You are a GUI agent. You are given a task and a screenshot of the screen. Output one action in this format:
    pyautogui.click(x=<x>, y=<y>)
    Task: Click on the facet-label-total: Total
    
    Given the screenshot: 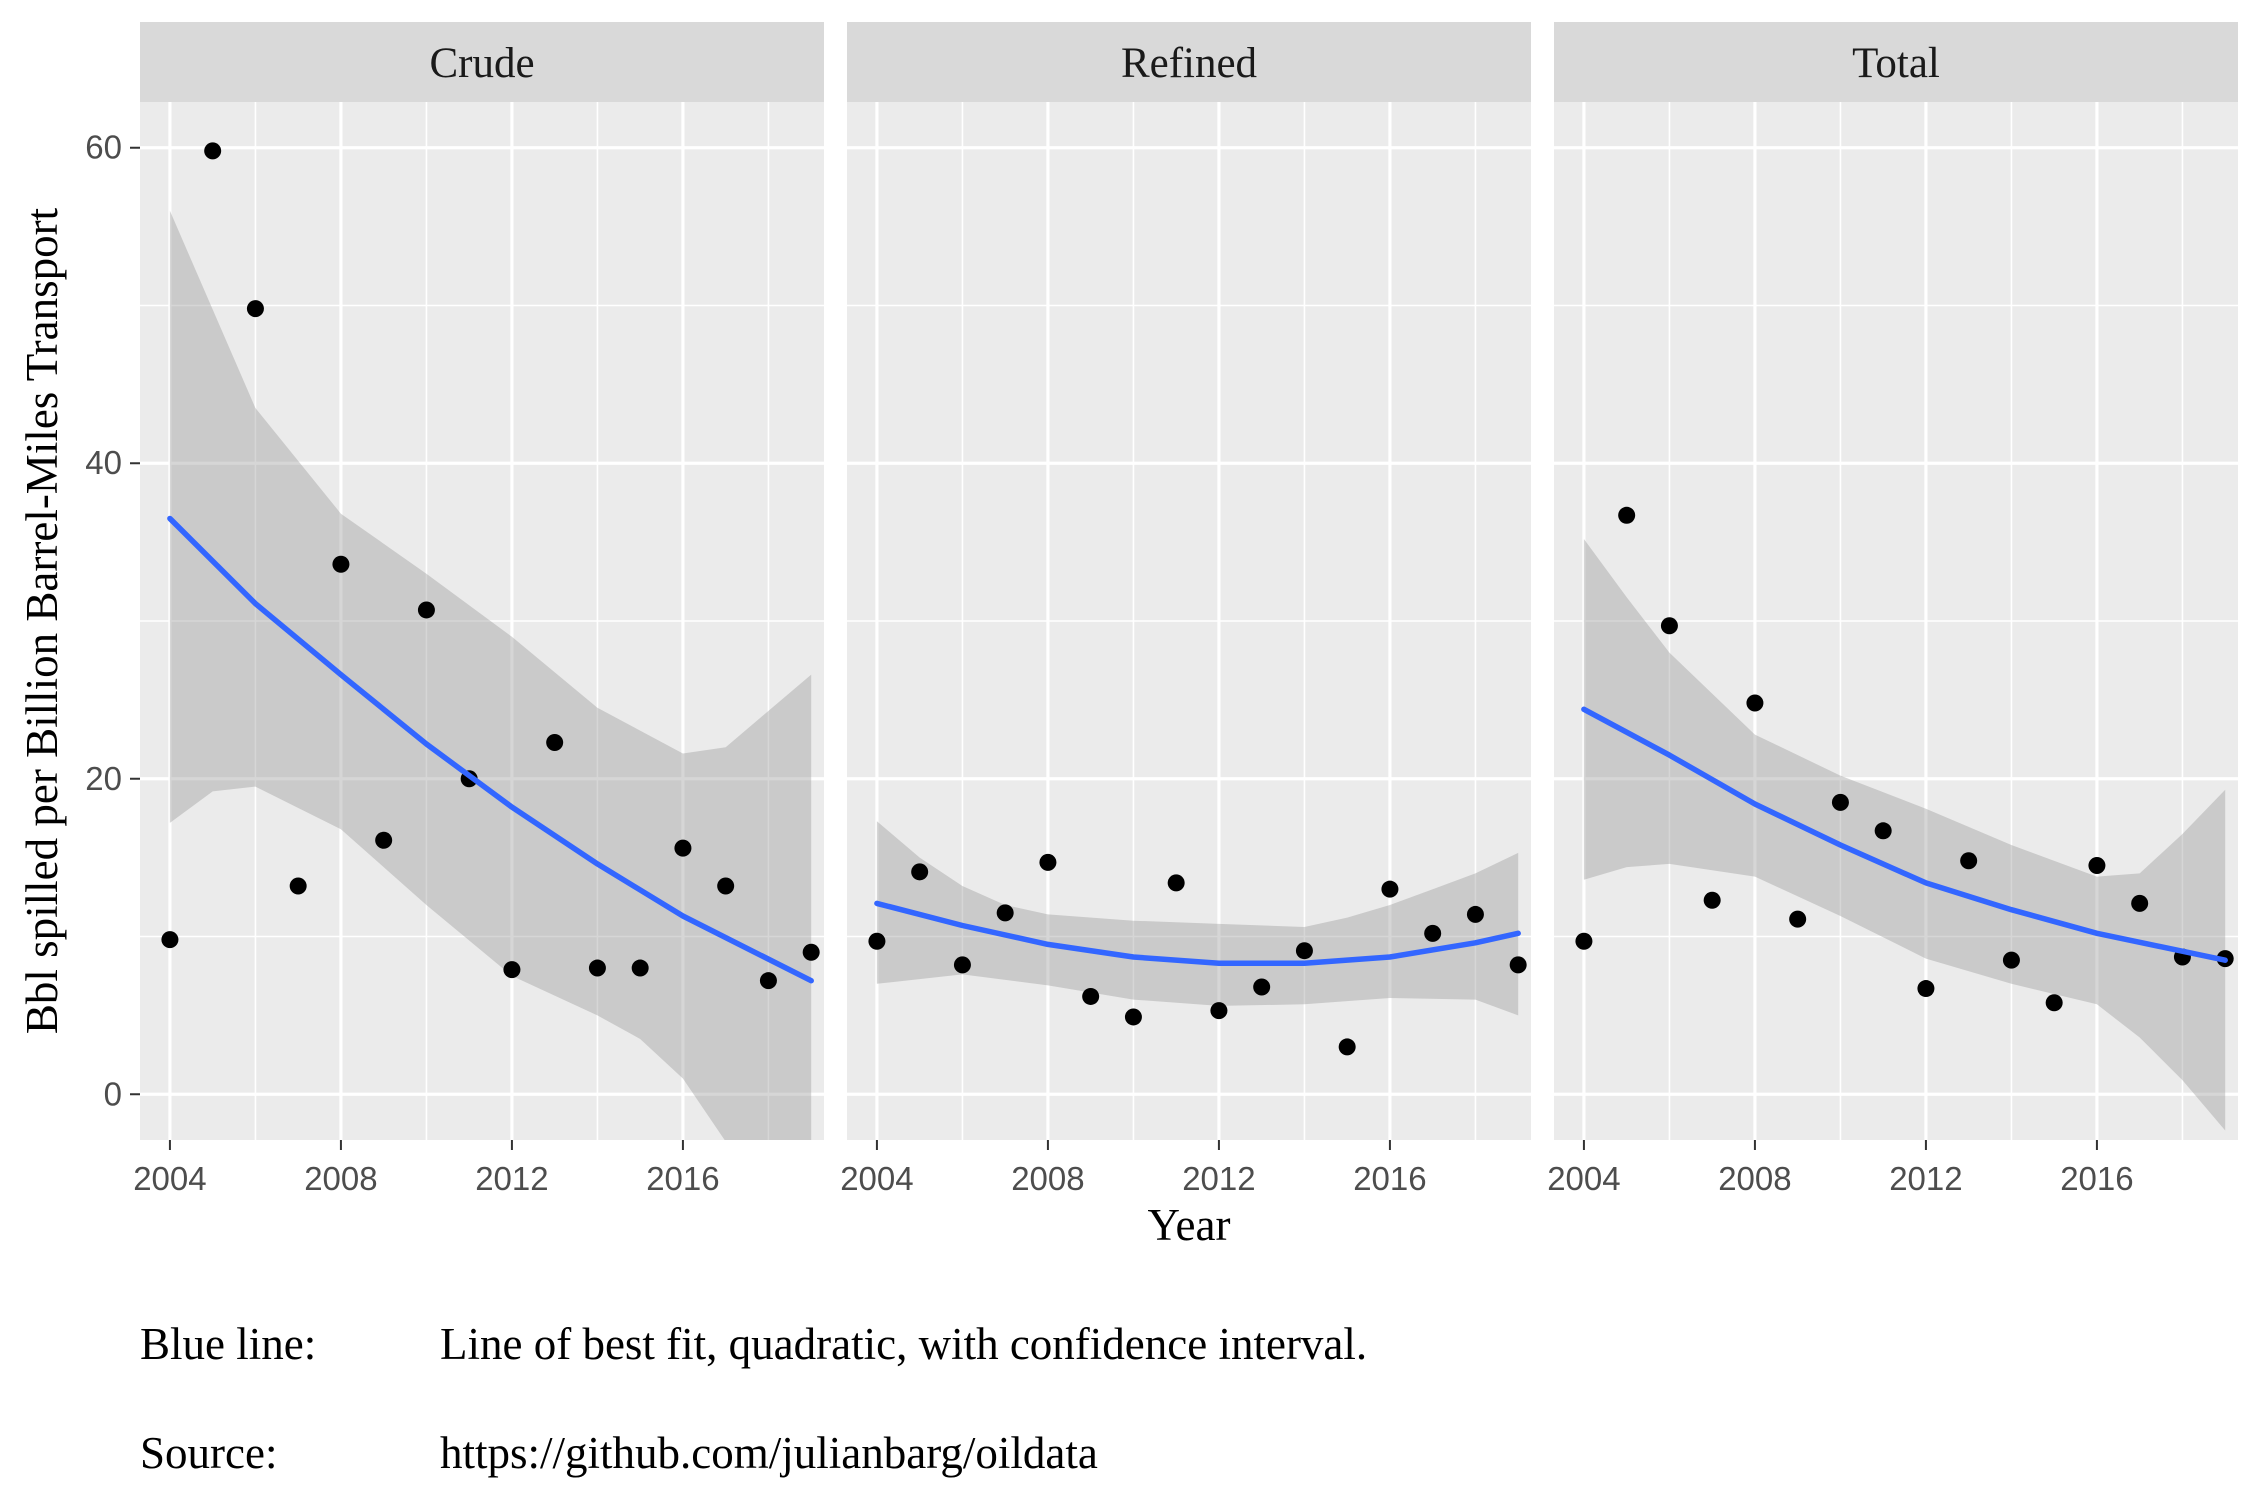 What is the action you would take?
    pyautogui.click(x=1896, y=63)
    